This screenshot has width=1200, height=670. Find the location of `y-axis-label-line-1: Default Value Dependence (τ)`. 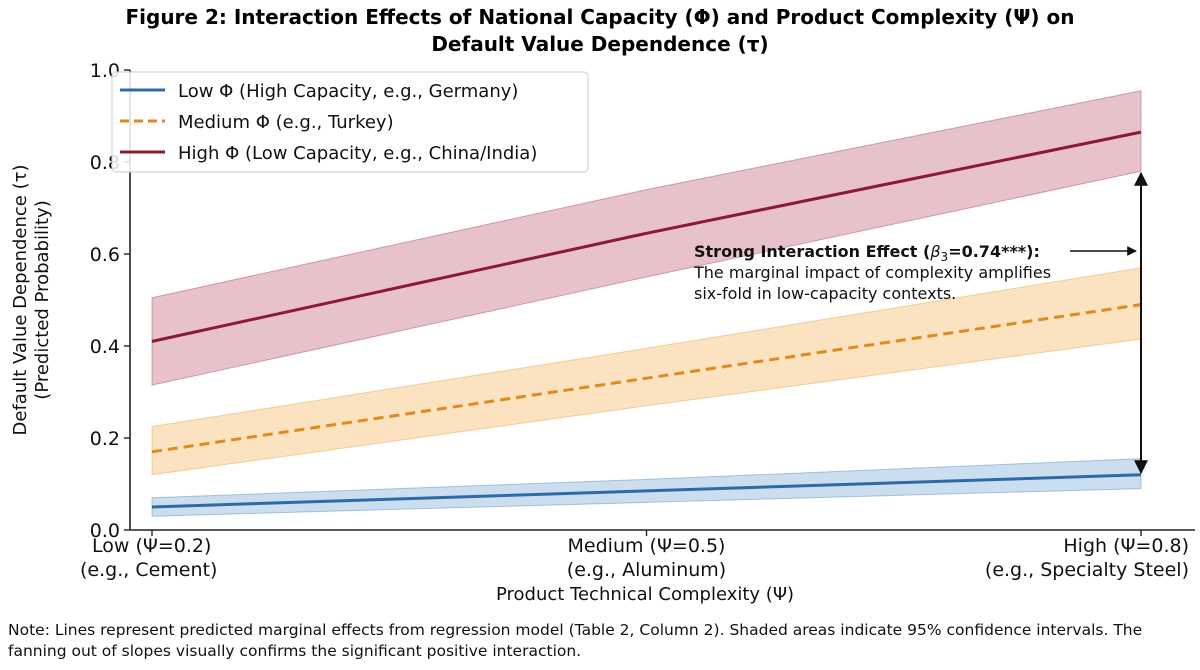

y-axis-label-line-1: Default Value Dependence (τ) is located at coordinates (20, 300).